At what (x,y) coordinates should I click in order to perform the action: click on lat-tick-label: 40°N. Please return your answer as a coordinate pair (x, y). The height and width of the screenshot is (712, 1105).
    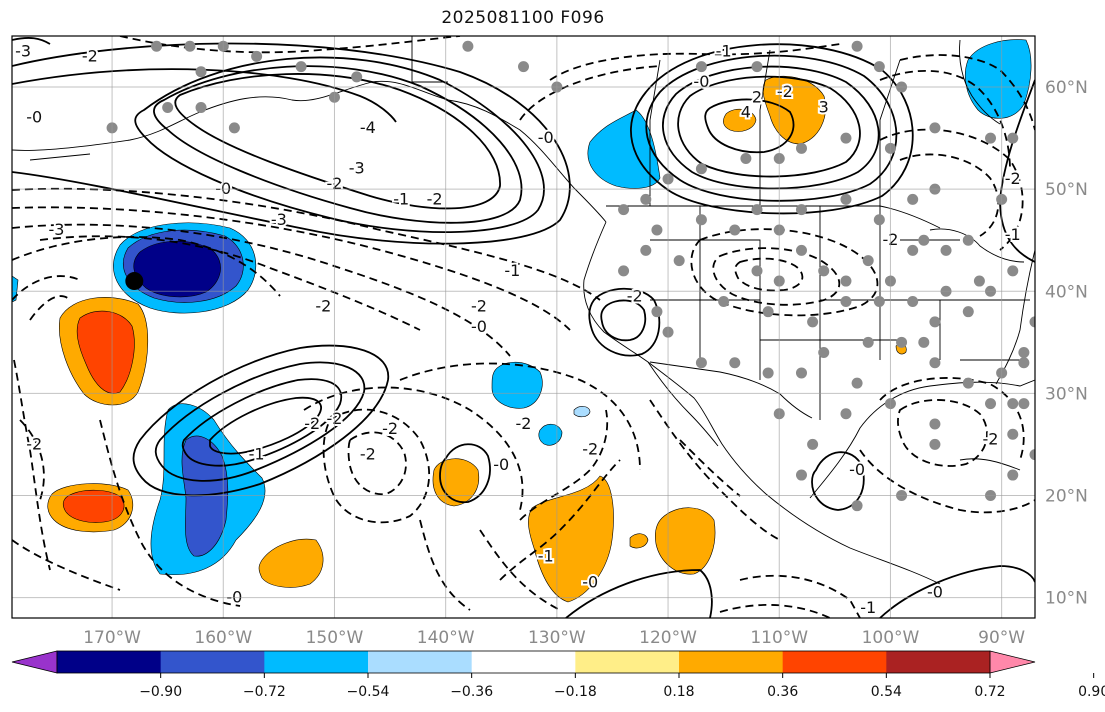
    Looking at the image, I should click on (1066, 292).